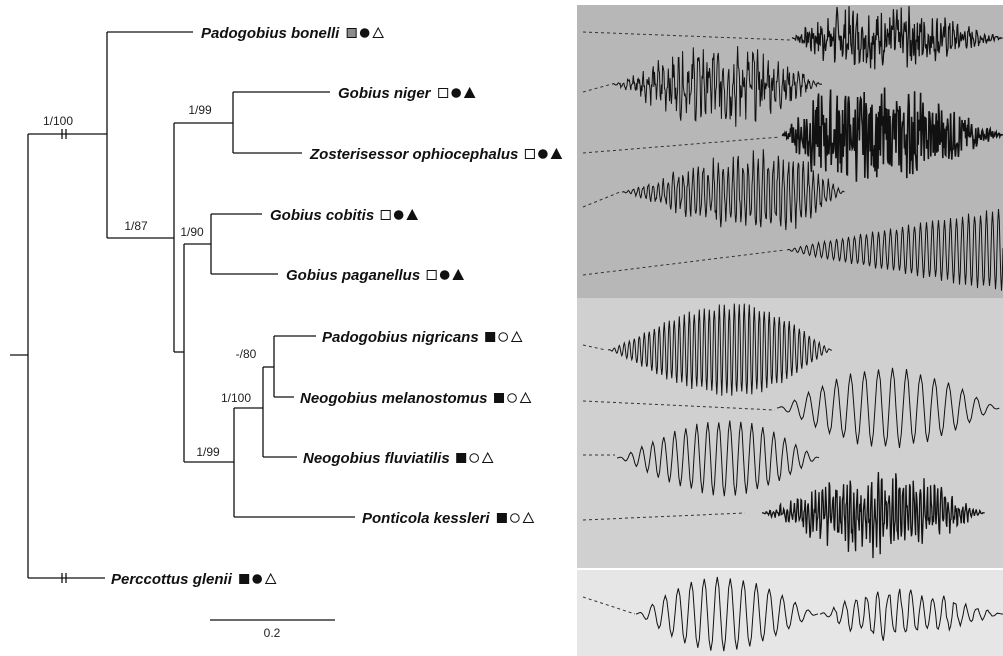 This screenshot has width=1003, height=656. What do you see at coordinates (58, 121) in the screenshot?
I see `support-node-root-gobius: 1/100` at bounding box center [58, 121].